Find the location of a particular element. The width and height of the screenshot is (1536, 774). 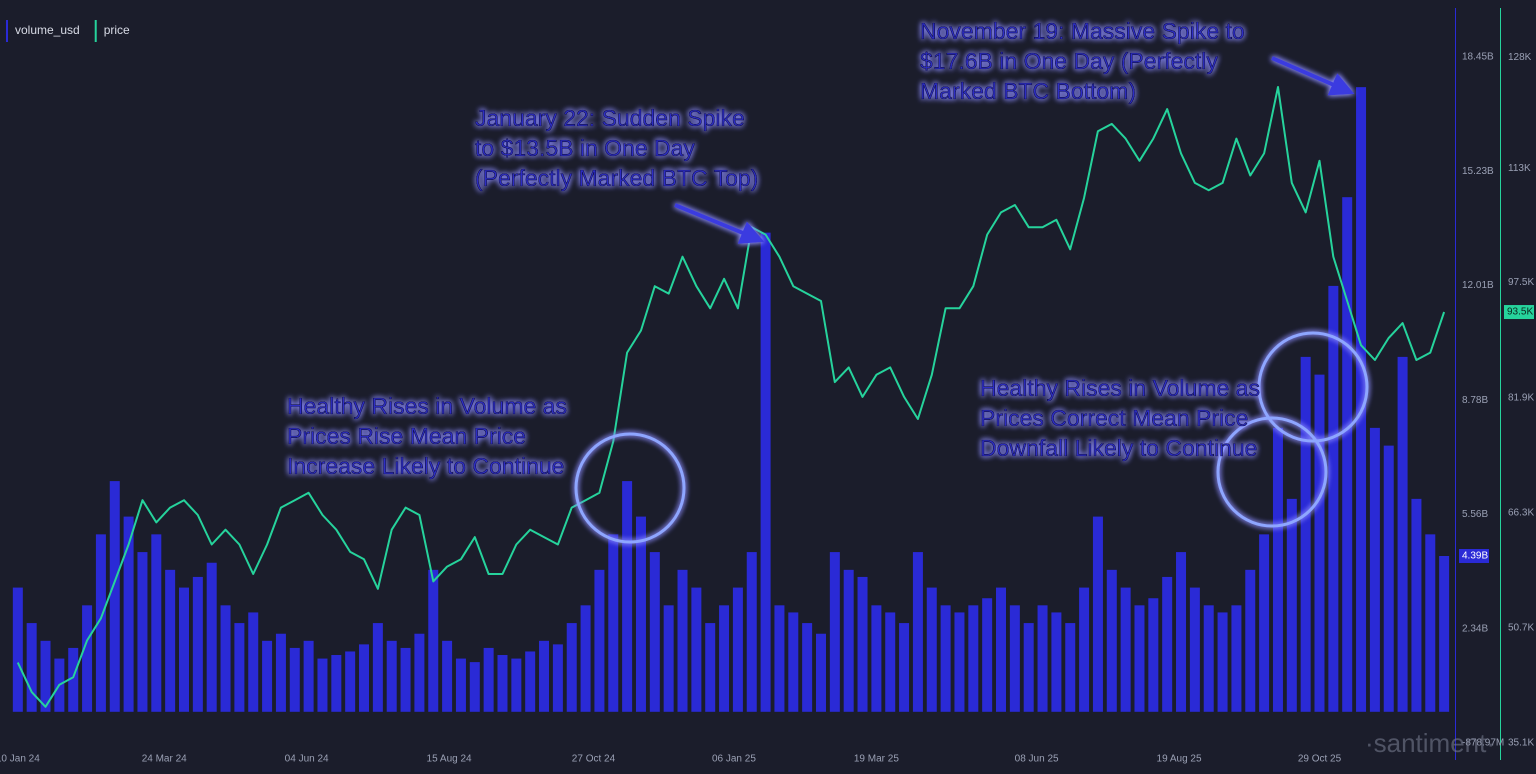

x-tick-label: 06 Jan 25 is located at coordinates (734, 759).